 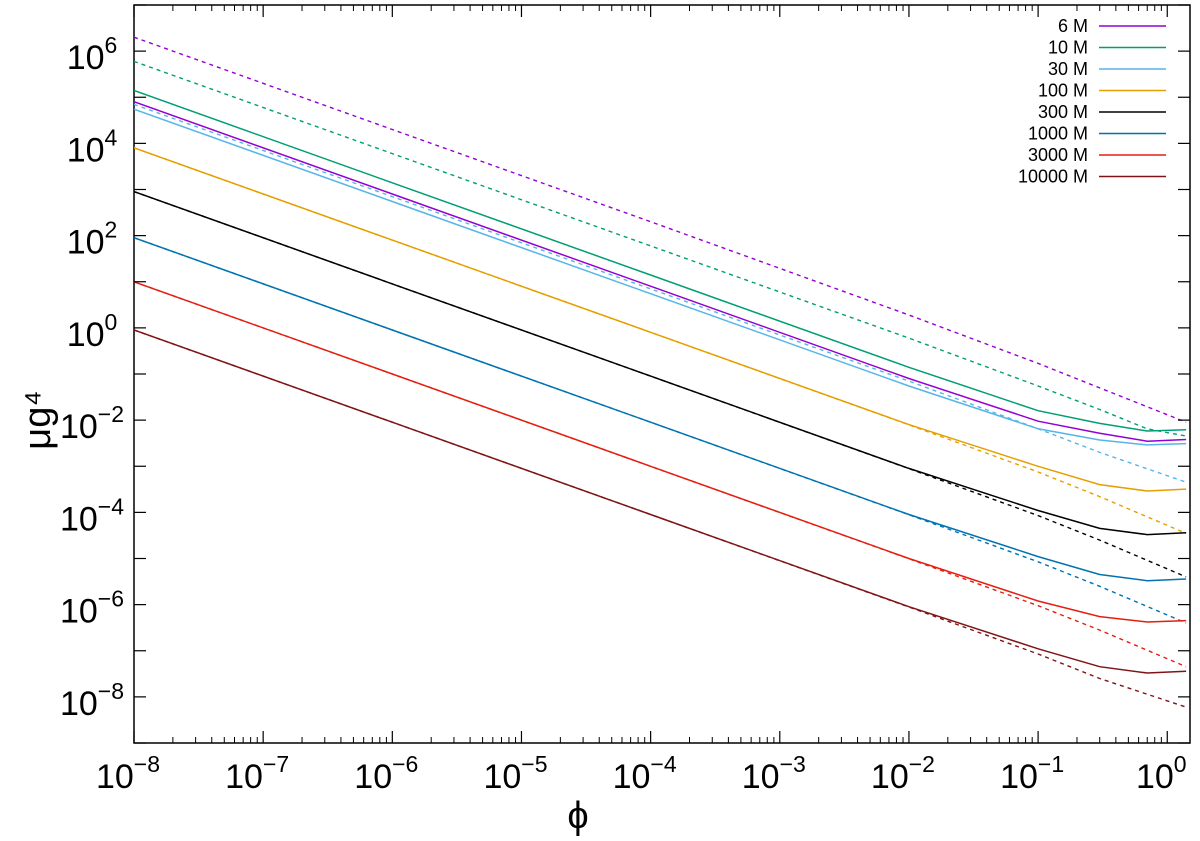 I want to click on legend-label-6m: 6 M, so click(x=1073, y=26).